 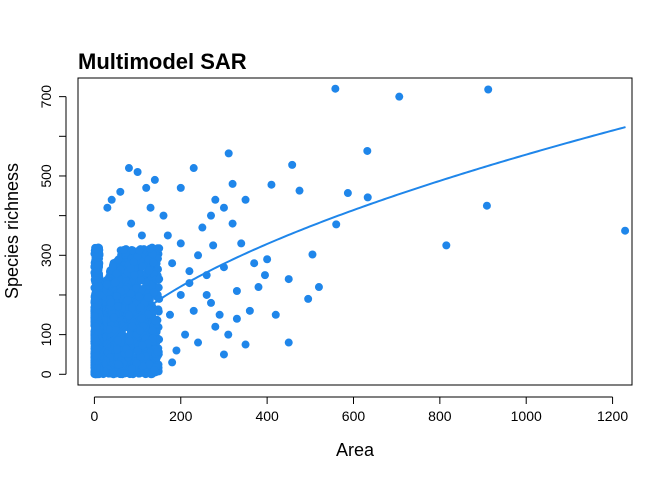 What do you see at coordinates (162, 61) in the screenshot?
I see `chart-title: Multimodel SAR` at bounding box center [162, 61].